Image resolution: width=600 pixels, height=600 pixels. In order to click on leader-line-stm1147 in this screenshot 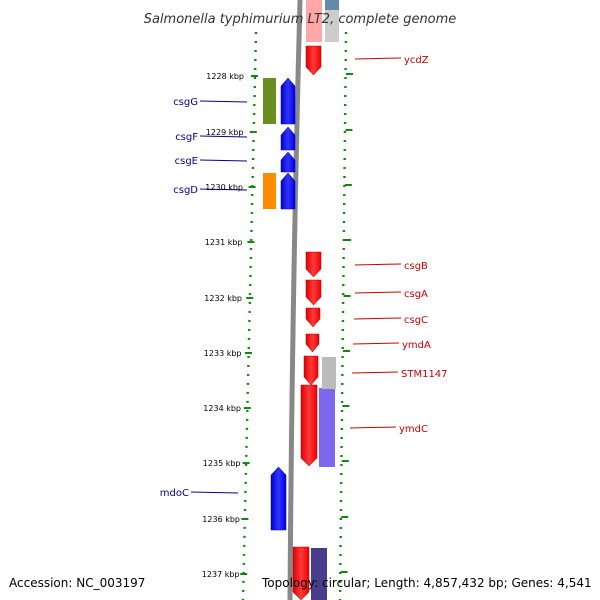, I will do `click(375, 372)`.